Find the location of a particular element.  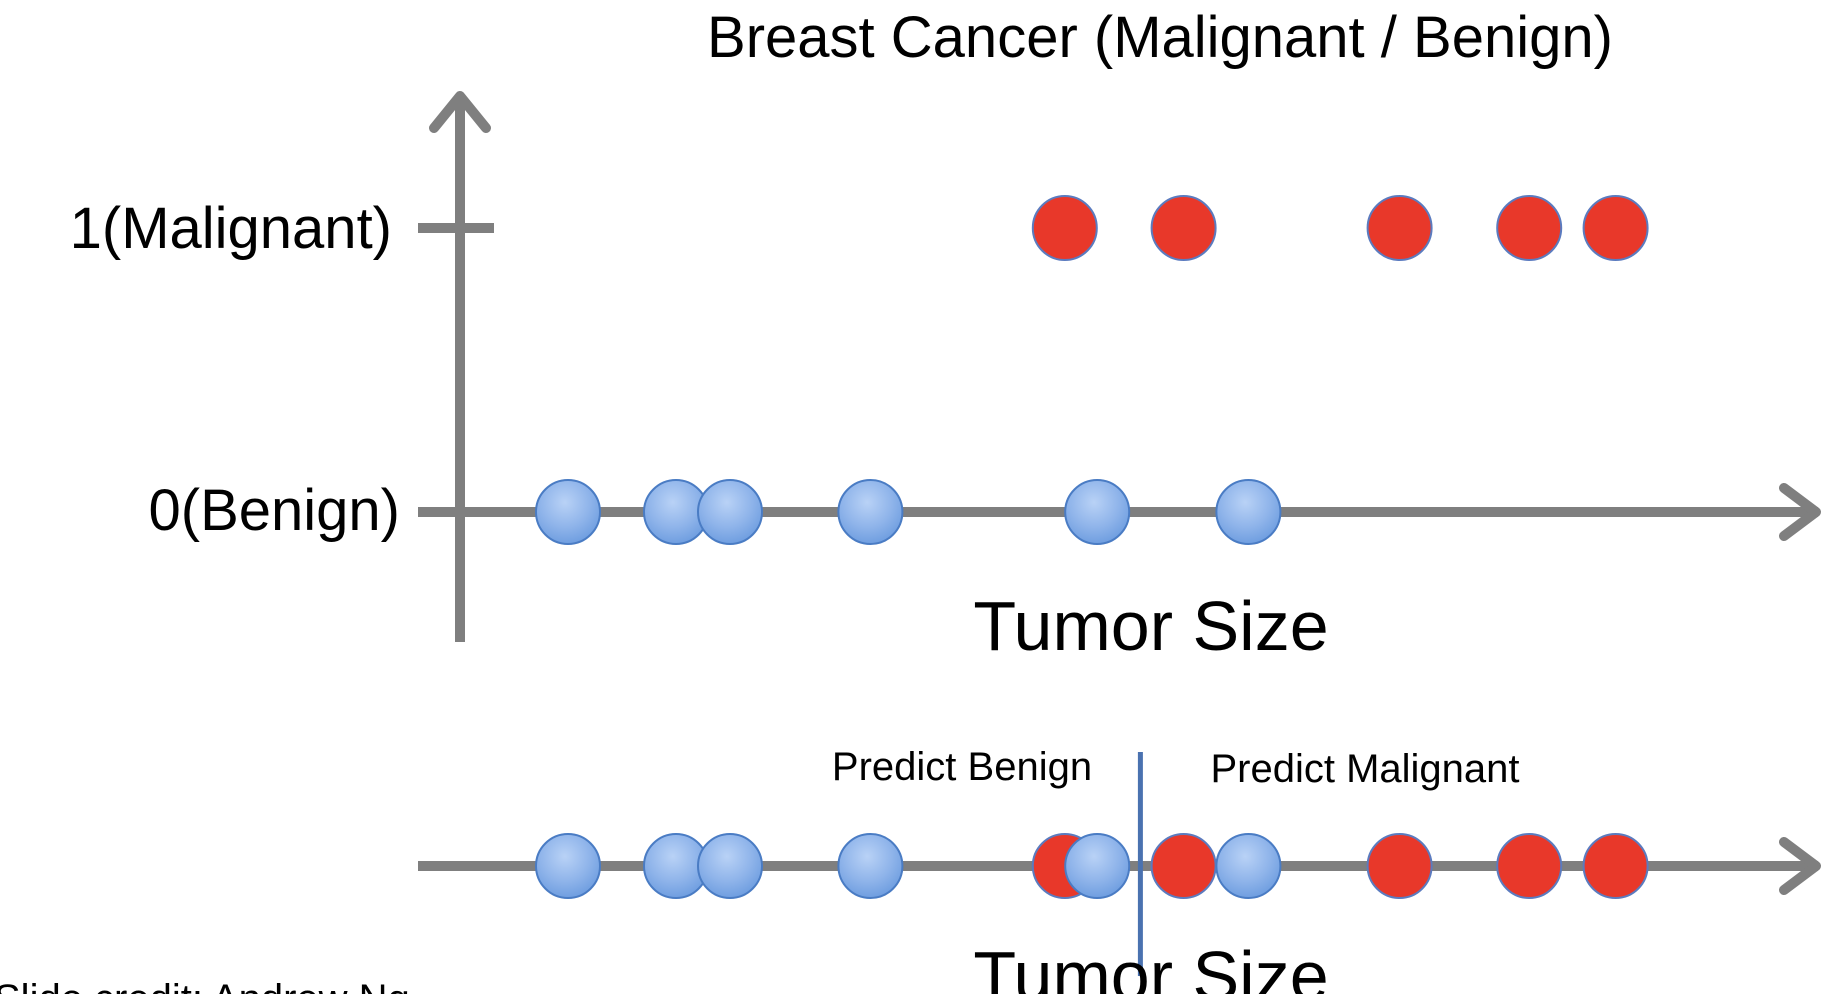

y-tick-0-label: 0(Benign) is located at coordinates (274, 510).